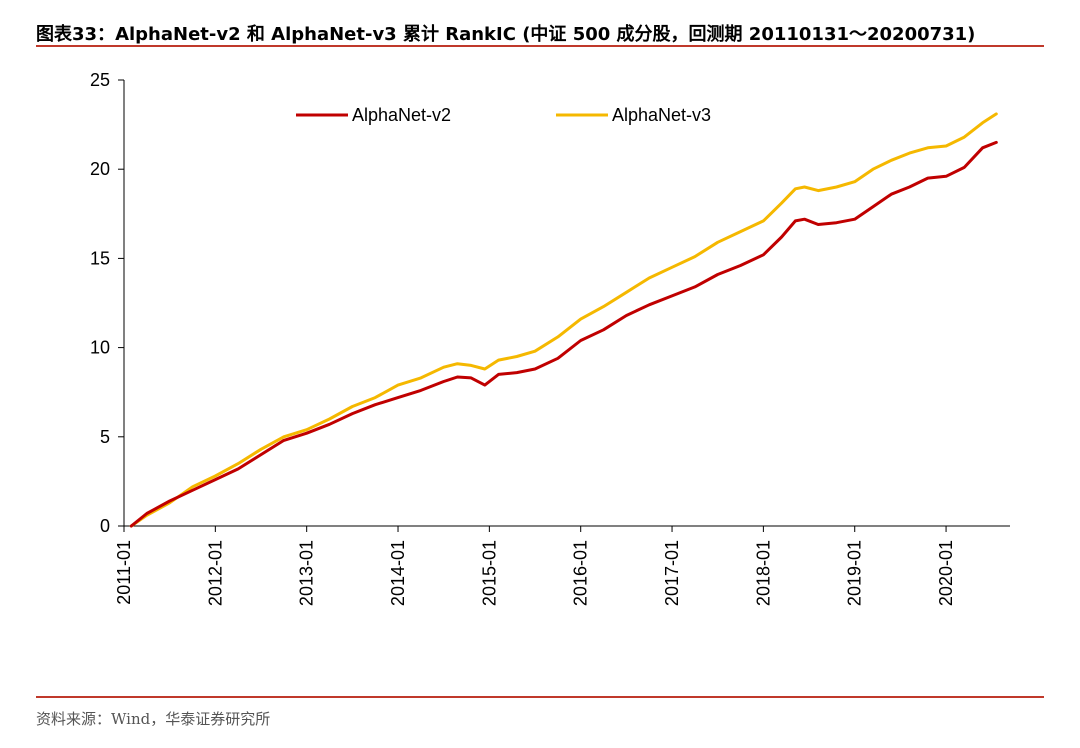  Describe the element at coordinates (124, 572) in the screenshot. I see `x-tick-label: 2011-01` at that location.